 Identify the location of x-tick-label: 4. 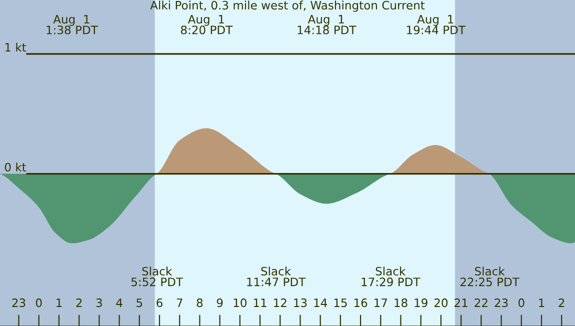
(119, 302).